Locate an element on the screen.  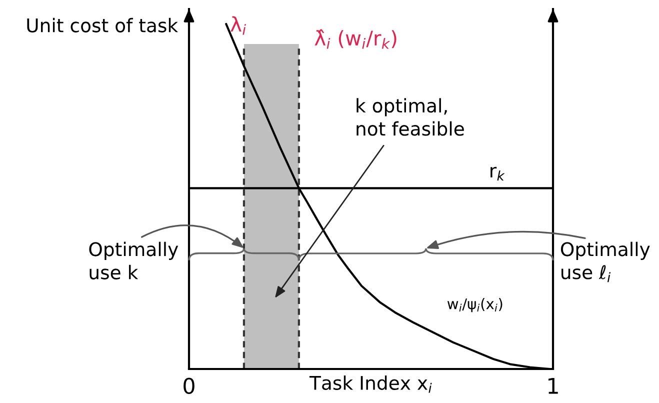
series-label: w$_{i}$/ψ$_{i}$(x$_{i}$) is located at coordinates (474, 305).